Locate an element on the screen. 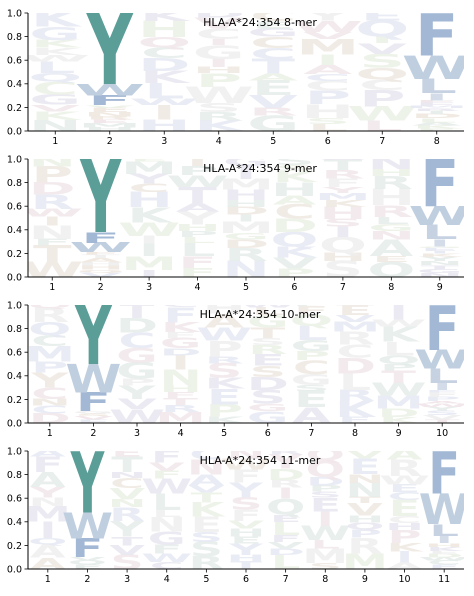 The width and height of the screenshot is (474, 596). panel-title: HLA-A*24:354 10-mer is located at coordinates (260, 314).